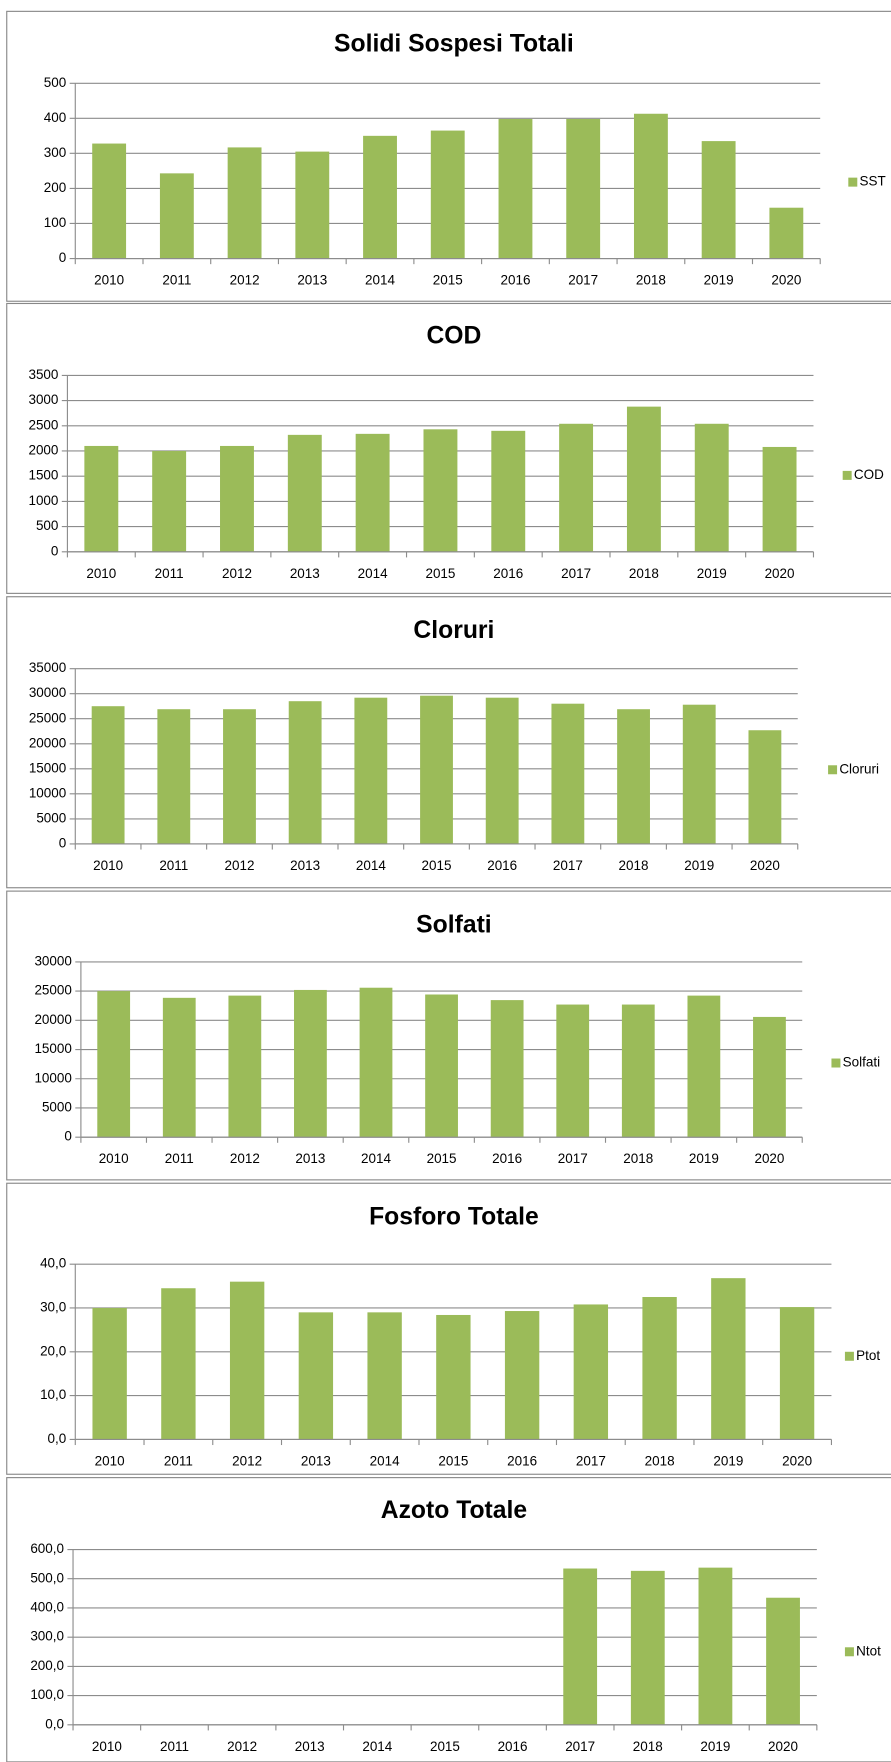 The image size is (891, 1762). What do you see at coordinates (53, 1263) in the screenshot?
I see `y-tick-label: 40,0` at bounding box center [53, 1263].